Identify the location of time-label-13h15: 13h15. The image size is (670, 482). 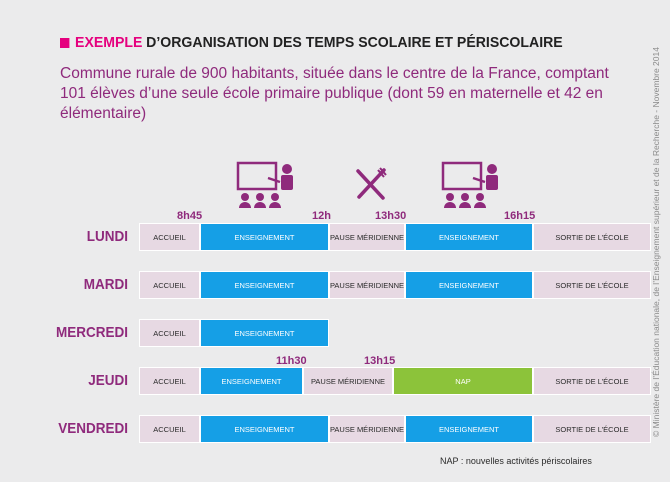
(380, 361).